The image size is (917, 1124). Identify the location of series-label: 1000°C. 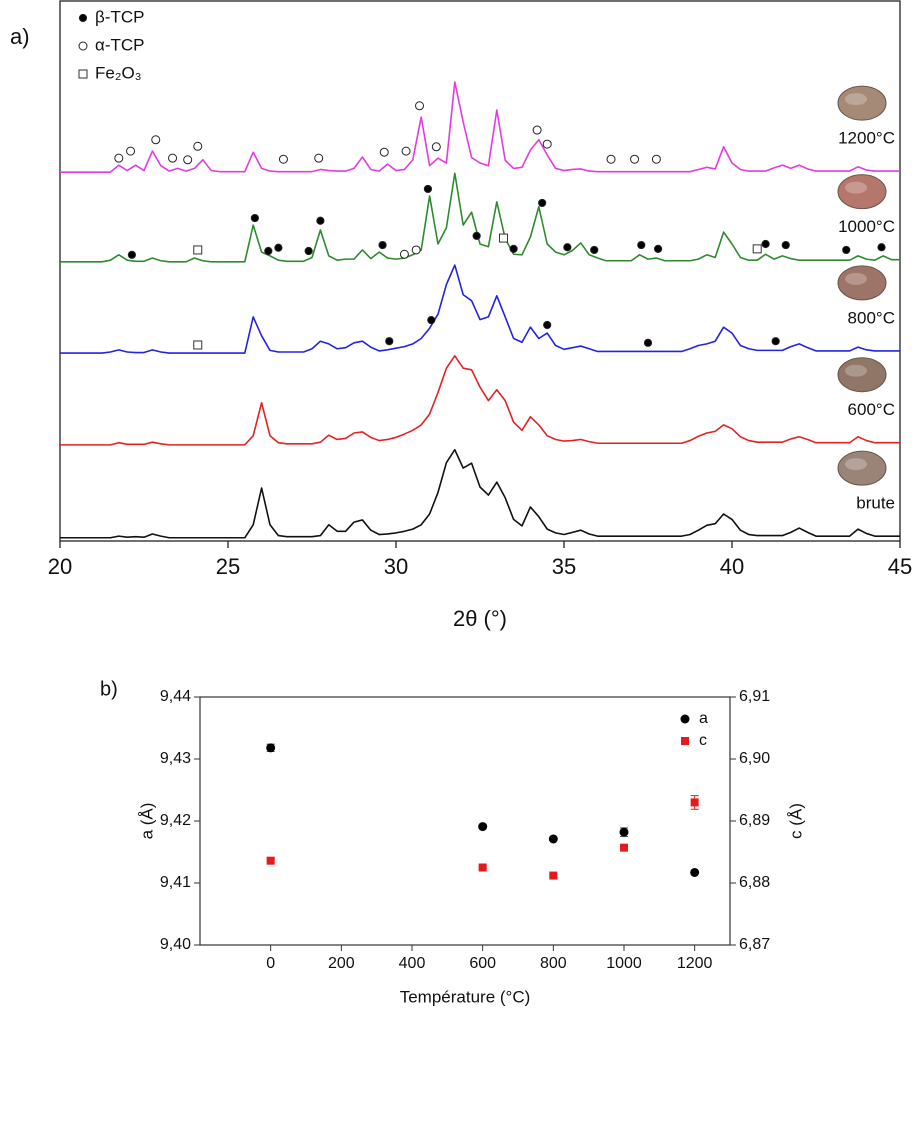
(866, 226).